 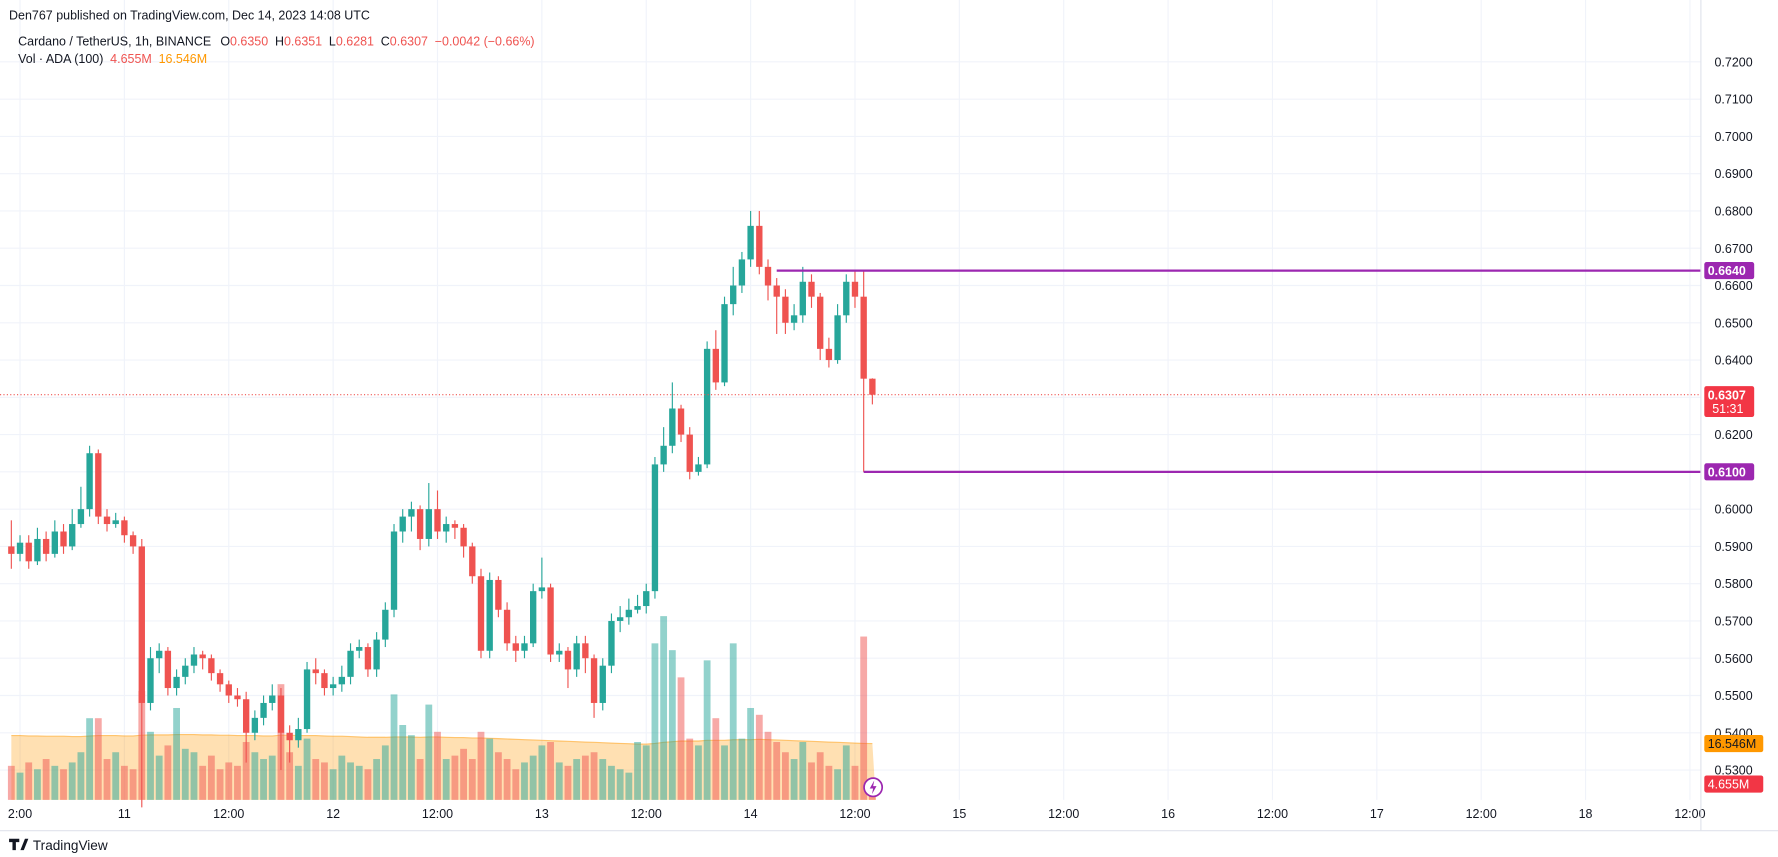 What do you see at coordinates (442, 739) in the screenshot?
I see `volume-ma-line` at bounding box center [442, 739].